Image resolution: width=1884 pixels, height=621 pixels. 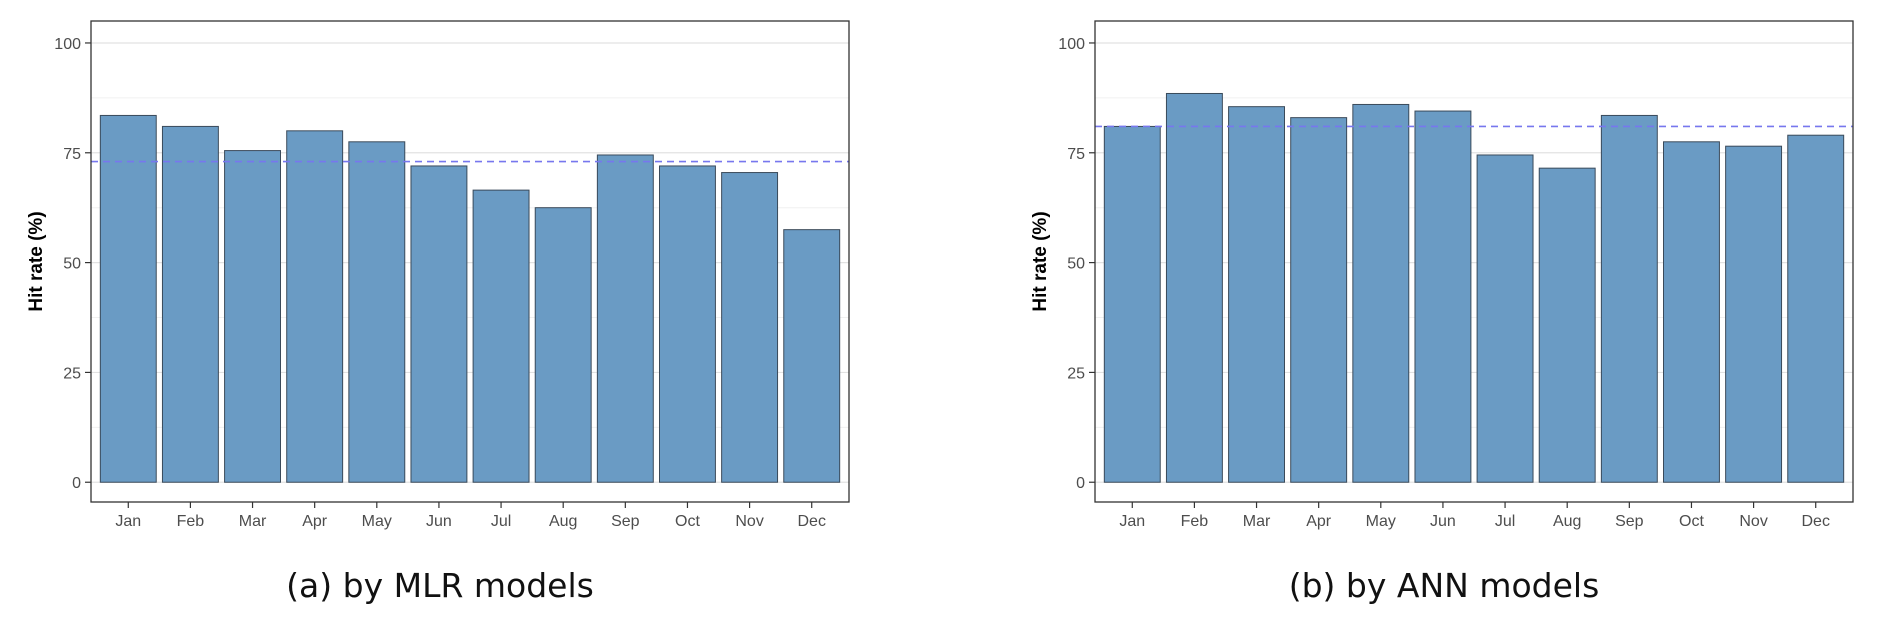 What do you see at coordinates (1444, 585) in the screenshot?
I see `chart-caption: (b) by ANN models` at bounding box center [1444, 585].